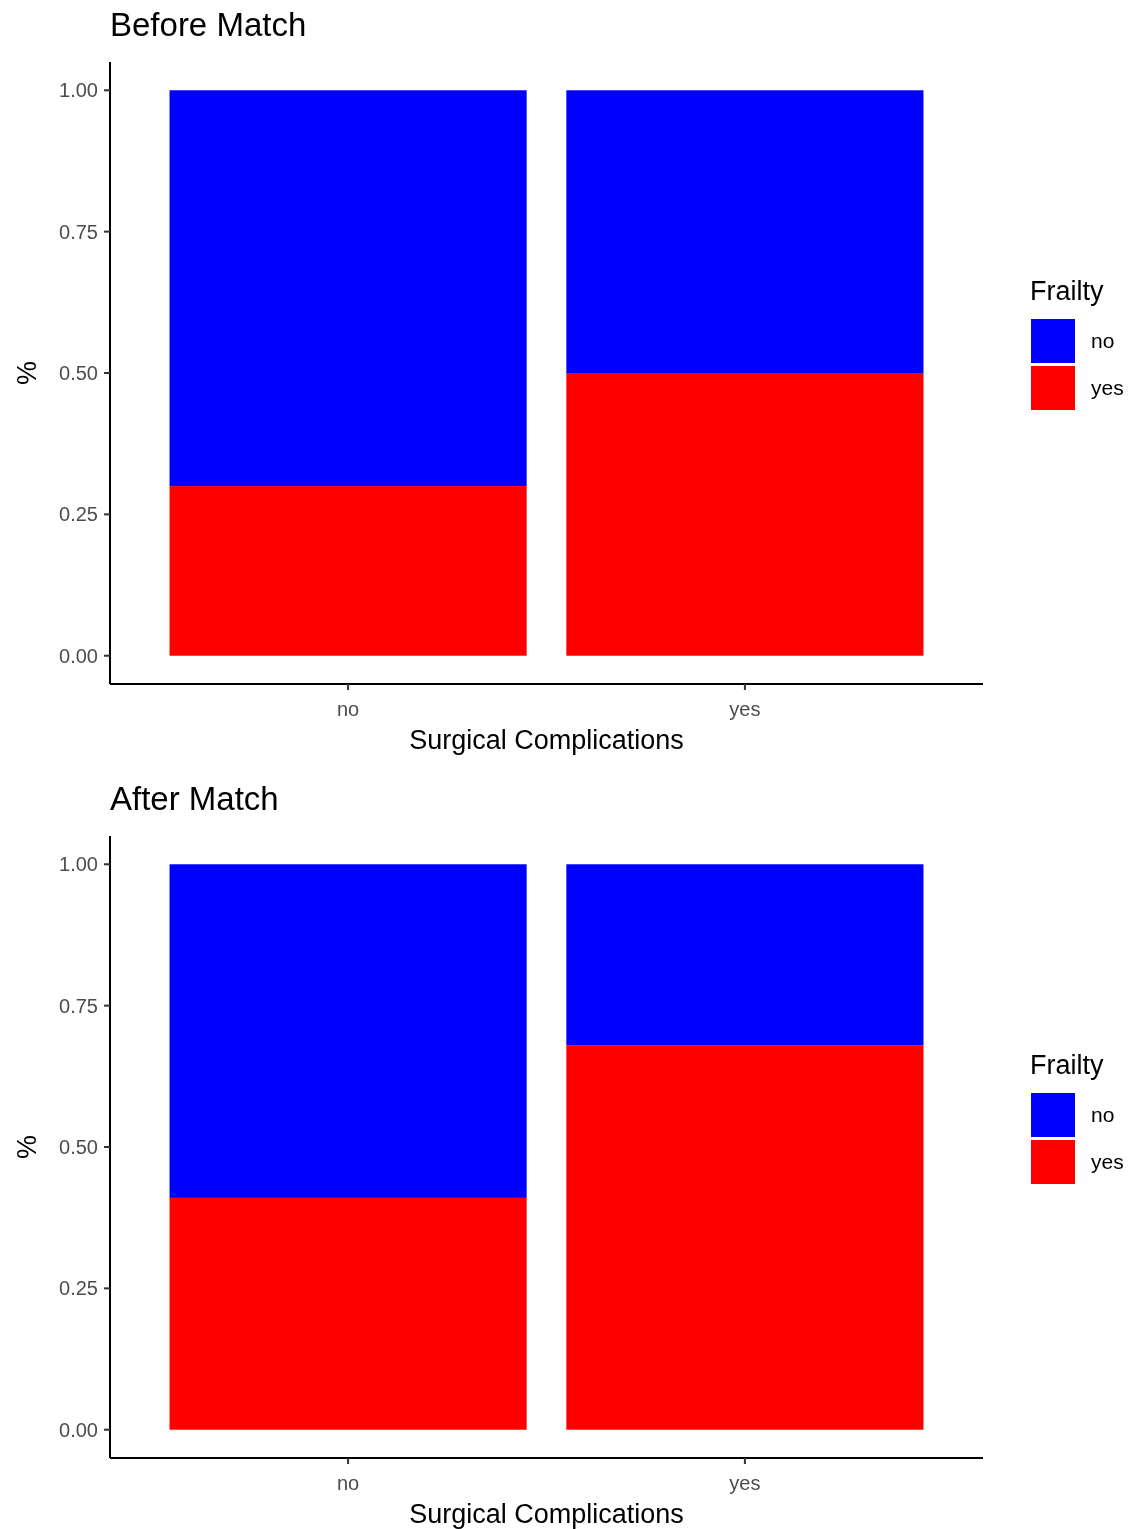 Image resolution: width=1147 pixels, height=1529 pixels. What do you see at coordinates (208, 24) in the screenshot?
I see `chart-title: Before Match` at bounding box center [208, 24].